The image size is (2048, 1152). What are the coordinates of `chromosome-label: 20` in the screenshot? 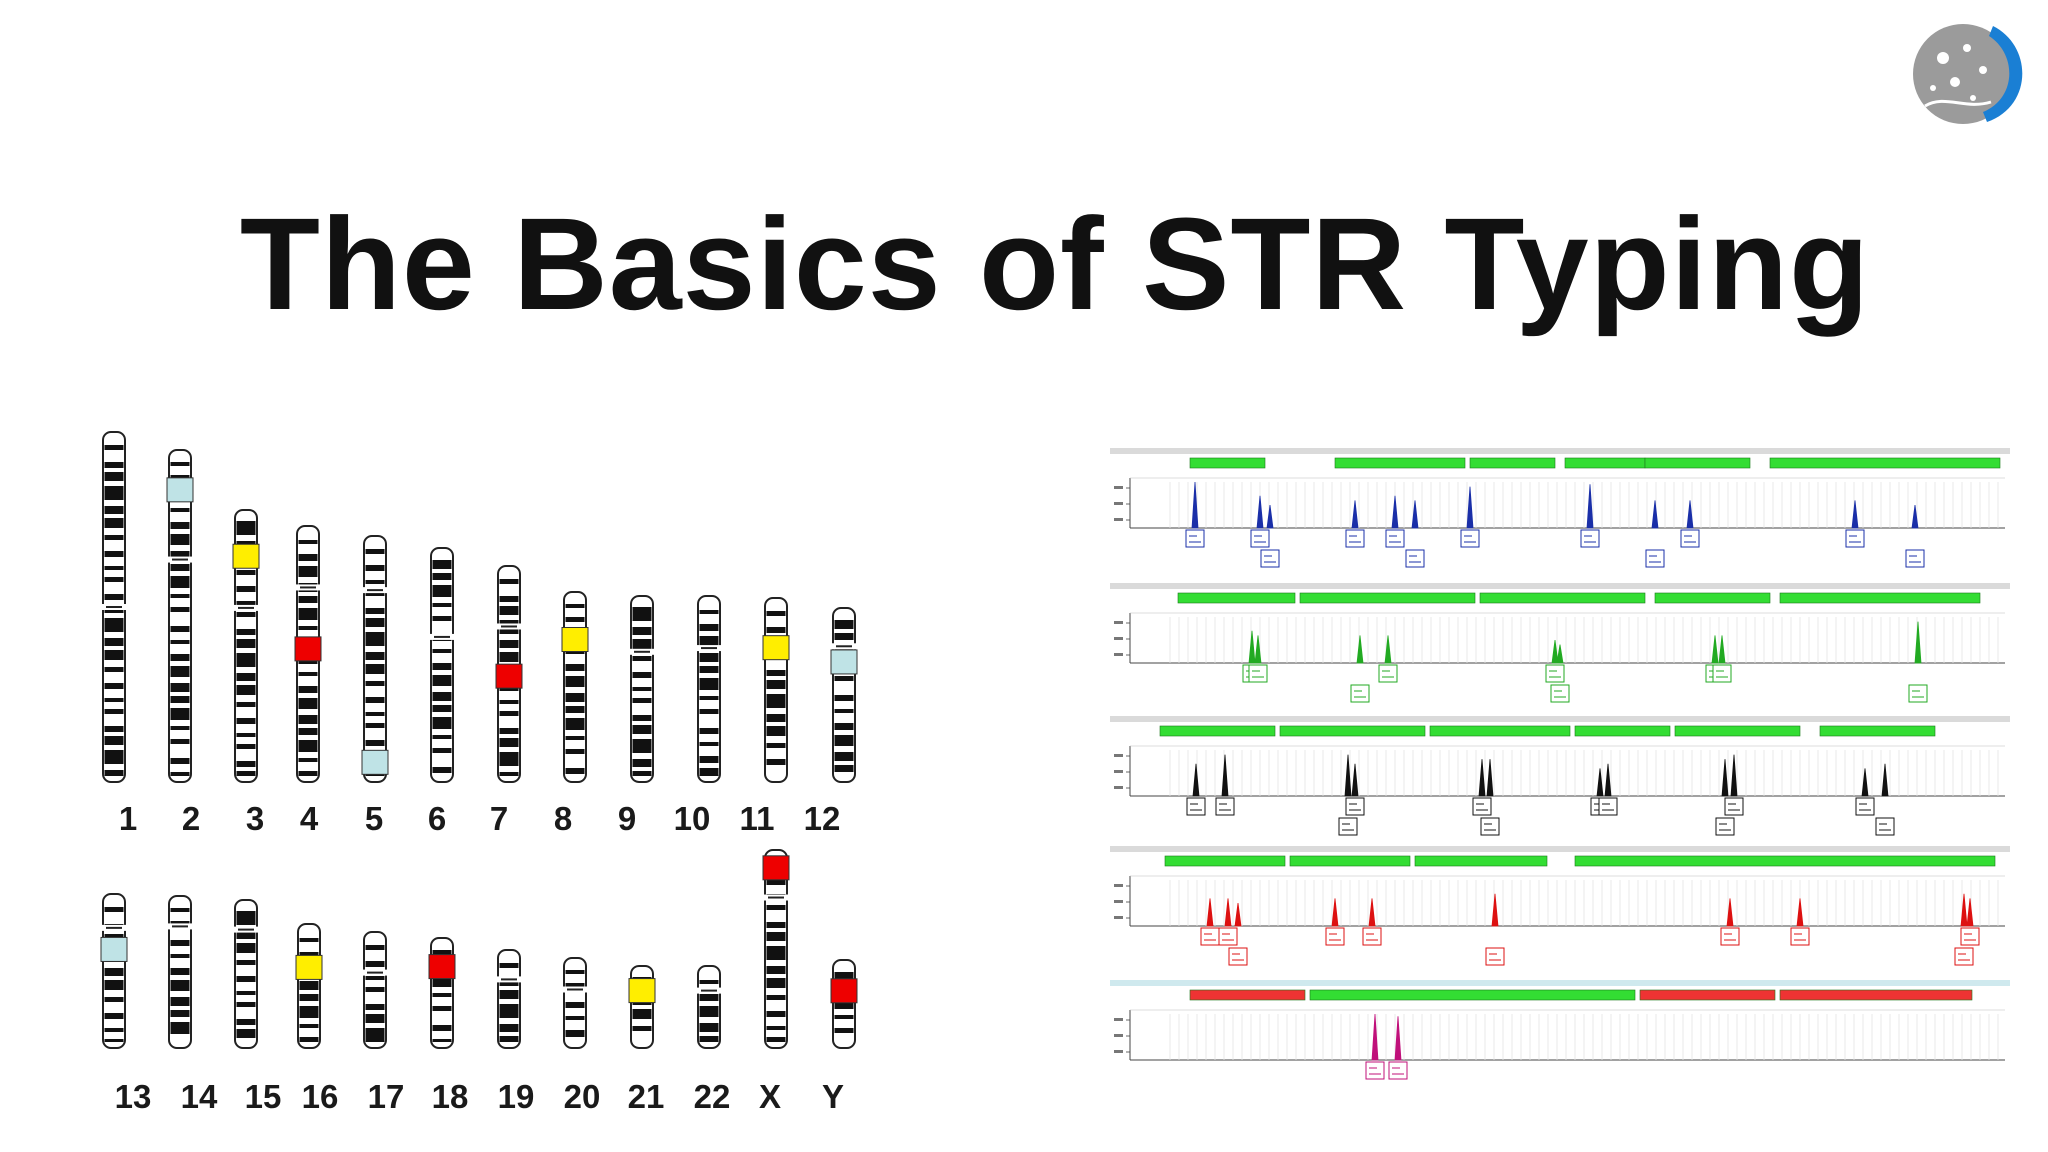 It's located at (582, 1096).